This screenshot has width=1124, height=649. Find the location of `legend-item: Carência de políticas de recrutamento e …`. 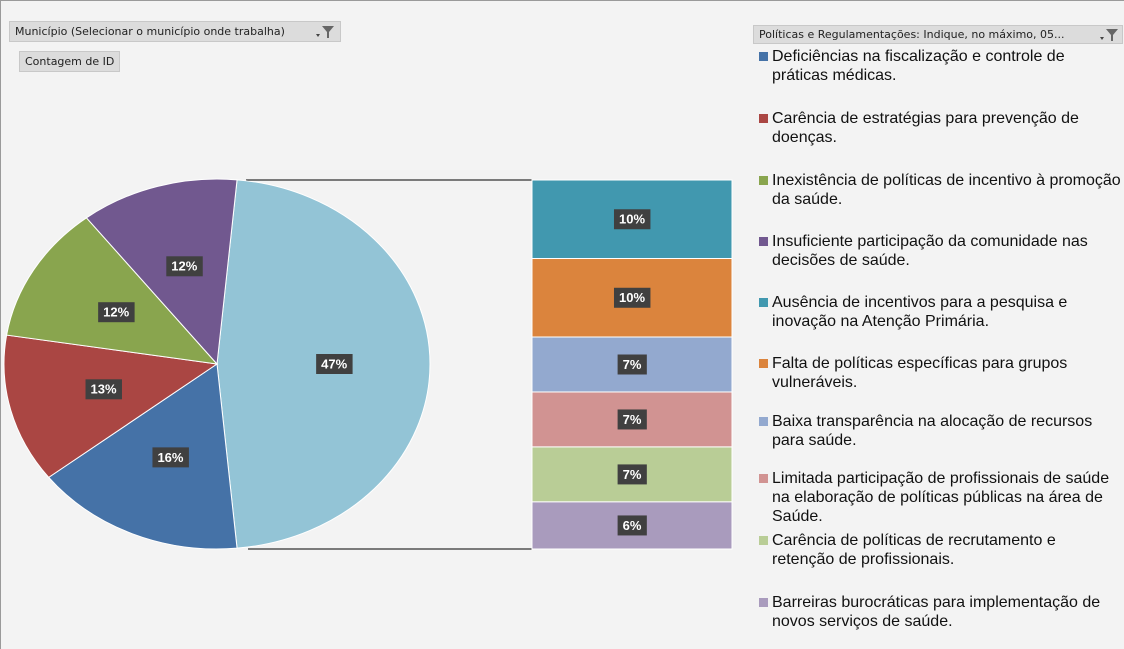

legend-item: Carência de políticas de recrutamento e … is located at coordinates (940, 550).